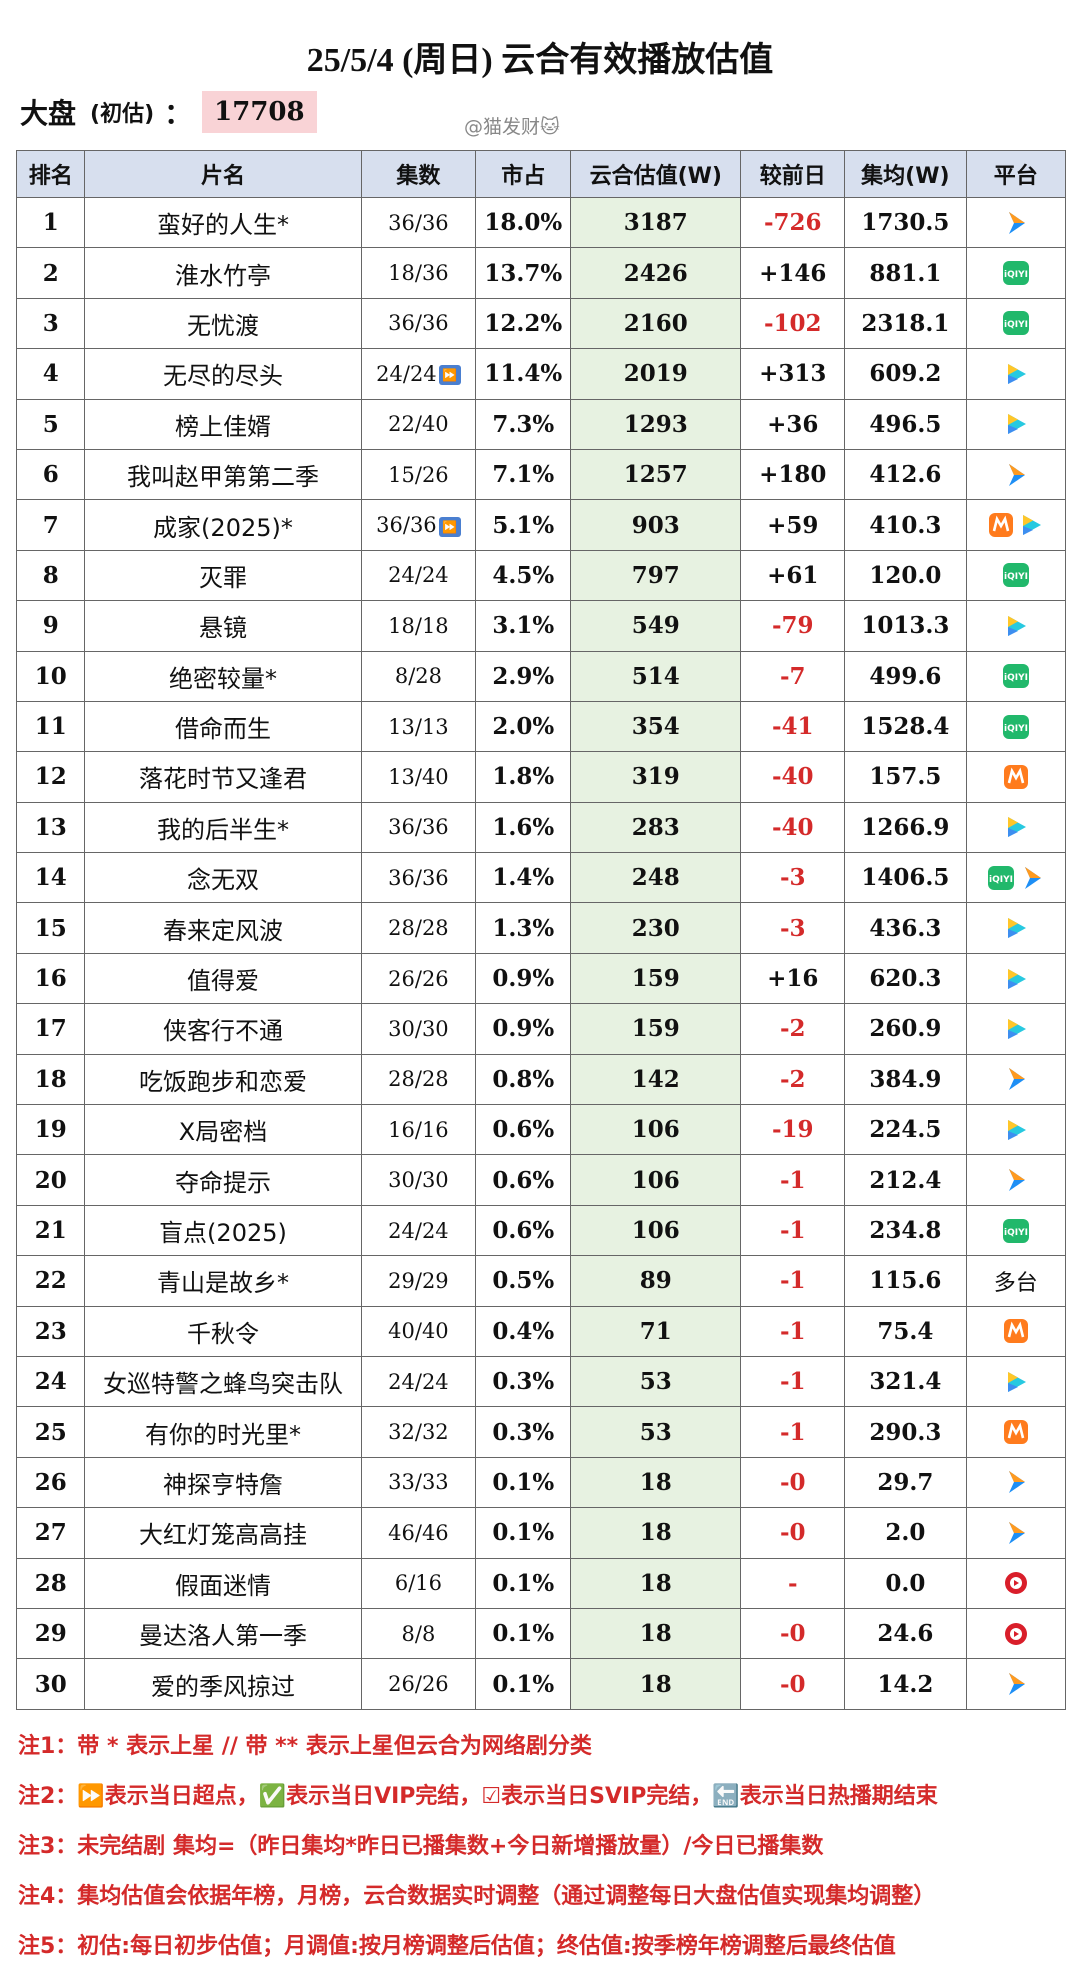  What do you see at coordinates (541, 474) in the screenshot?
I see `table-row: 6 我叫赵甲第第二季 15/26 7.1% 1257 +180 412.6` at bounding box center [541, 474].